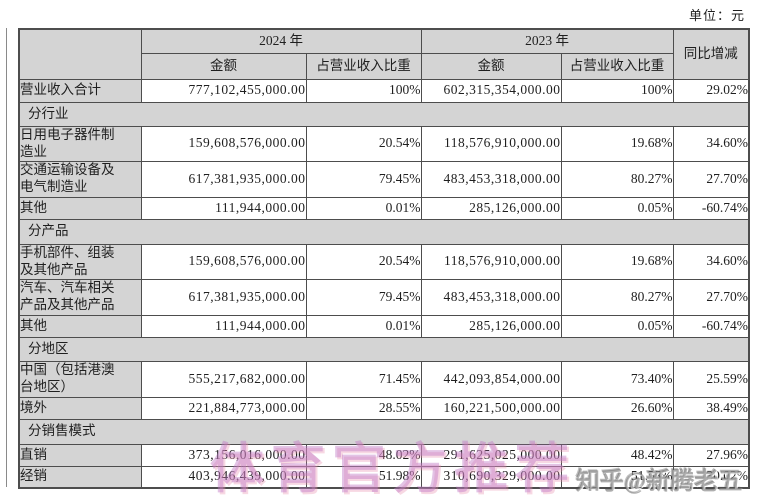 This screenshot has height=503, width=761. I want to click on yoy-value: 29.02%, so click(711, 90).